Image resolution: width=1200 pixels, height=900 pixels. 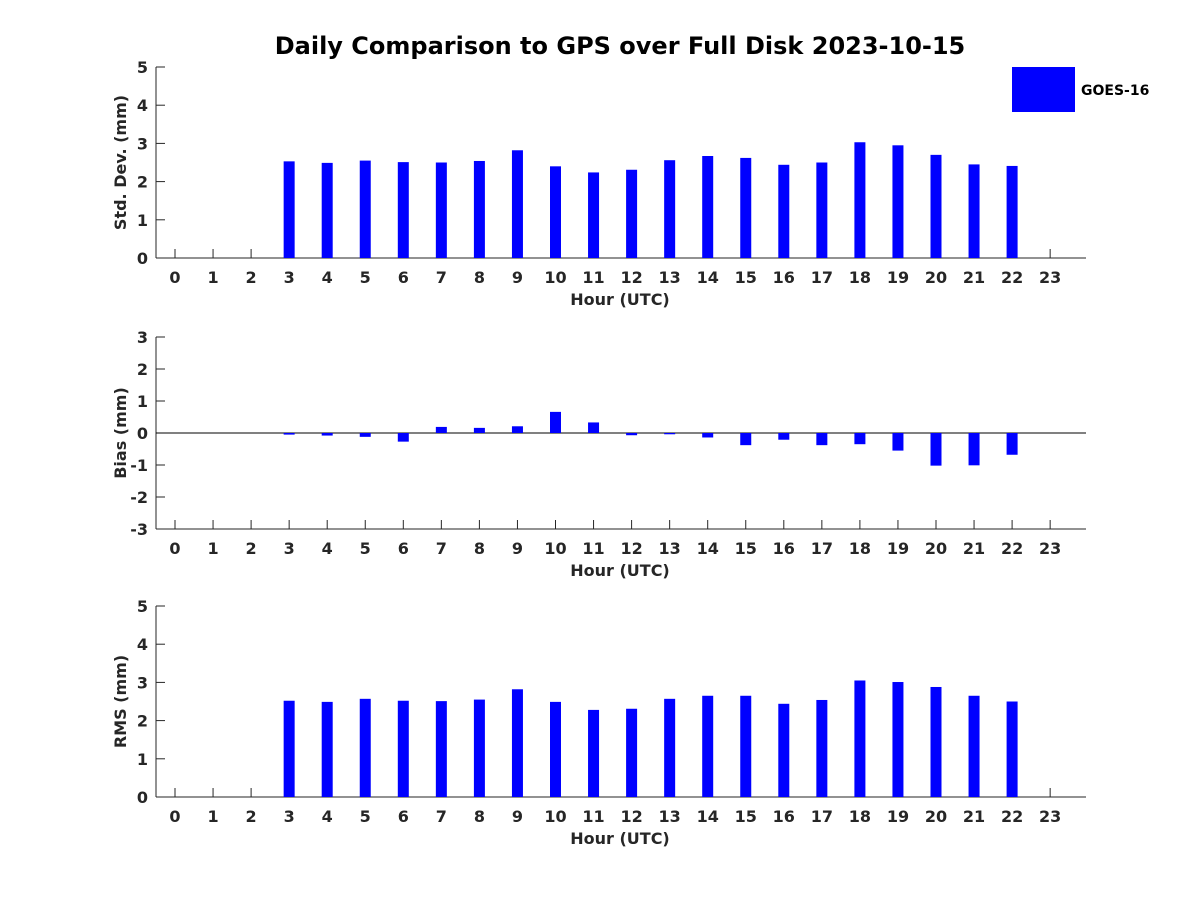 What do you see at coordinates (517, 277) in the screenshot?
I see `stddev-x-tick-label: 9` at bounding box center [517, 277].